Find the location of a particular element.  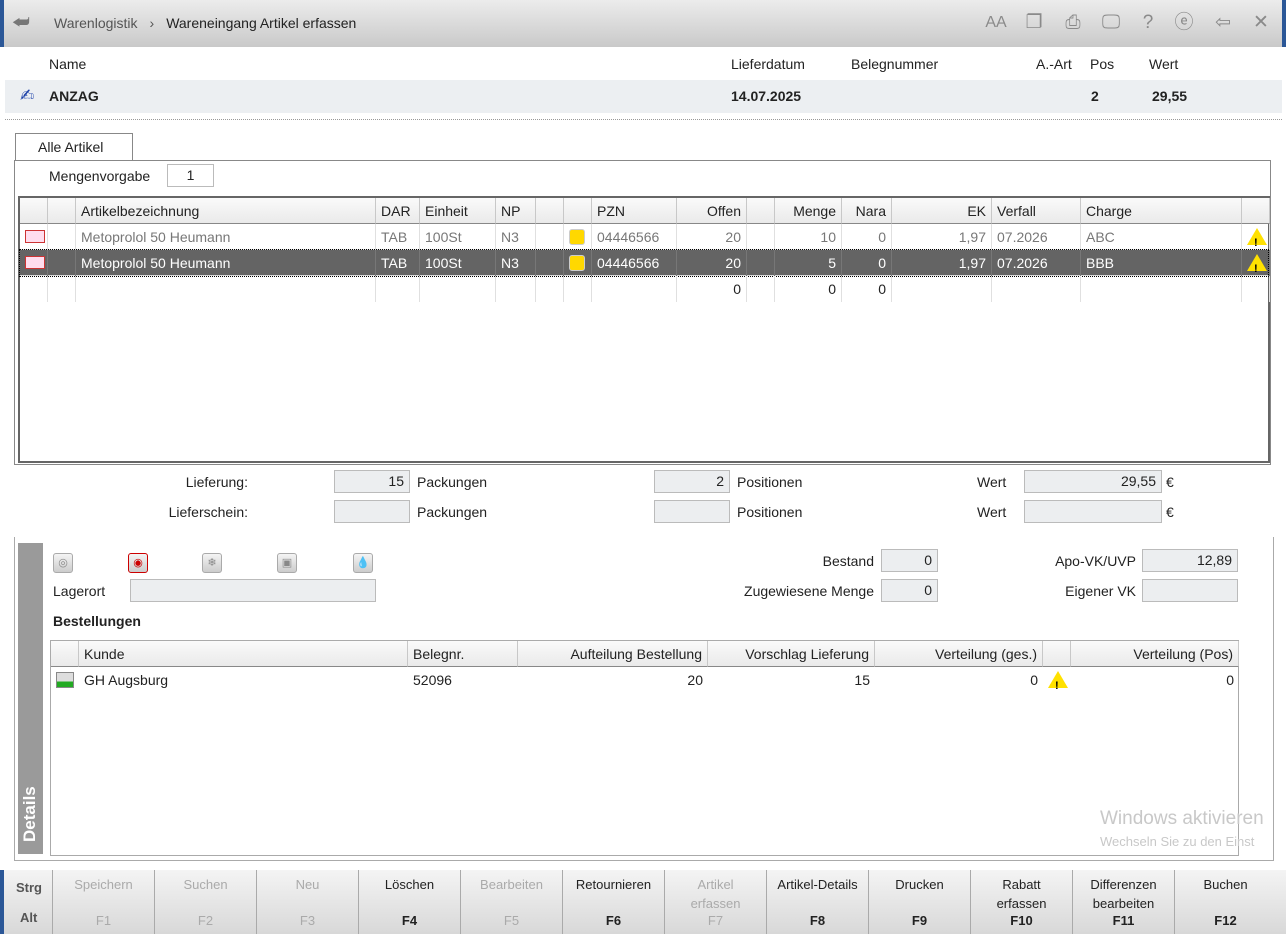

cell-menge: 10 is located at coordinates (808, 237).